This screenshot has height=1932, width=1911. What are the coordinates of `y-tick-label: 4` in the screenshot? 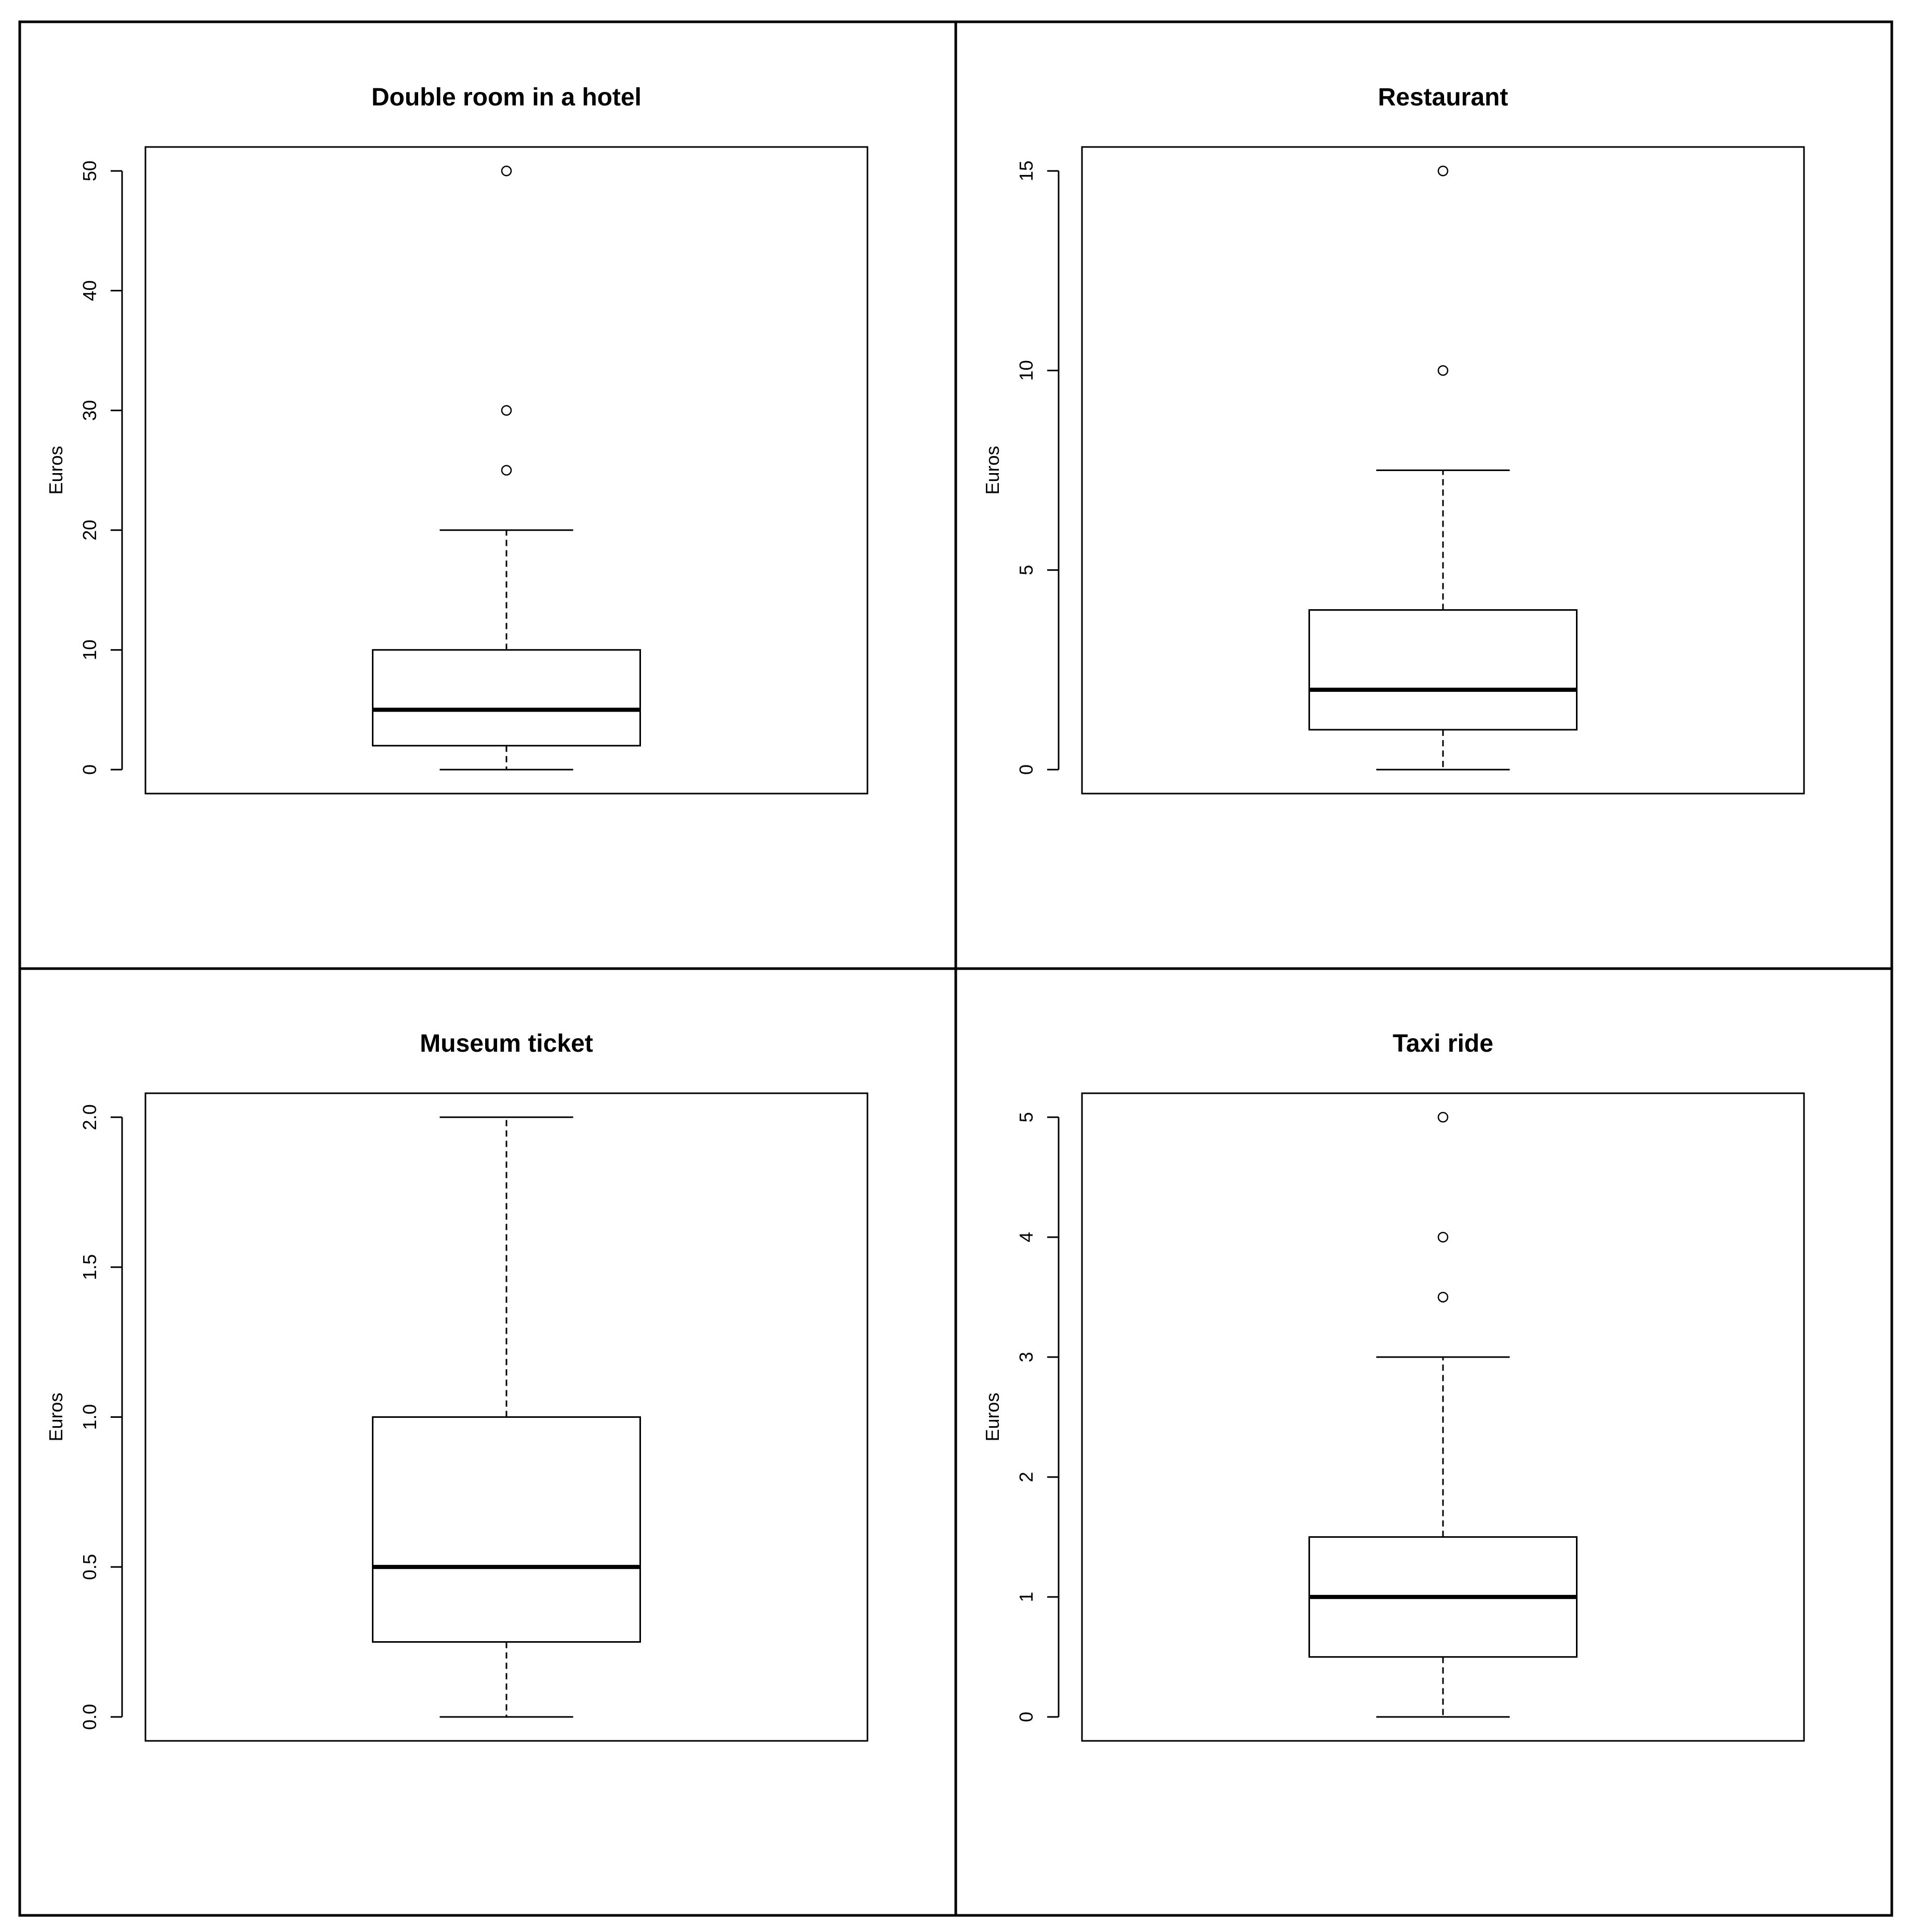 It's located at (1026, 1237).